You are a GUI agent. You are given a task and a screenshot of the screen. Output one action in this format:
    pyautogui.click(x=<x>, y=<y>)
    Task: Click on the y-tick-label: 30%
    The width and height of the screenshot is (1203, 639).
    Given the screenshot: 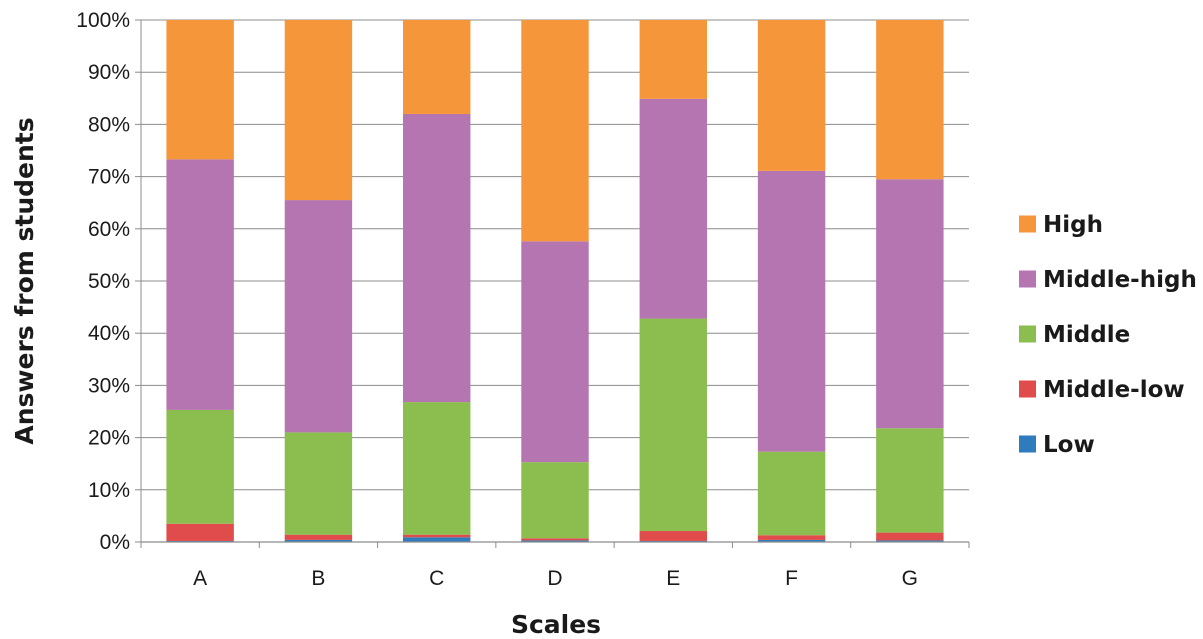 What is the action you would take?
    pyautogui.click(x=109, y=385)
    